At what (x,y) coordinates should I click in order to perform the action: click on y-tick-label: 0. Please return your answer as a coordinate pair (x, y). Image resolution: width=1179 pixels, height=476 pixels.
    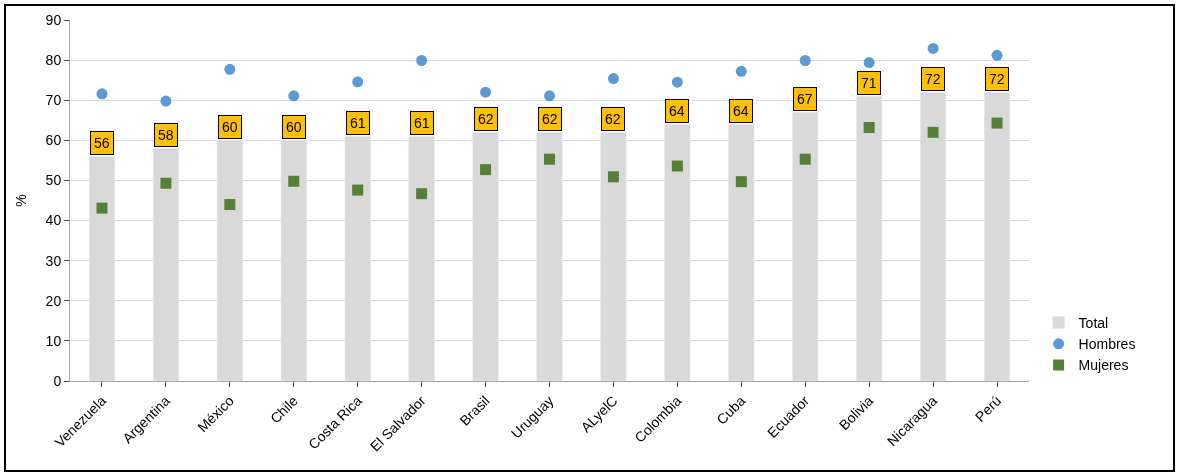
    Looking at the image, I should click on (57, 380).